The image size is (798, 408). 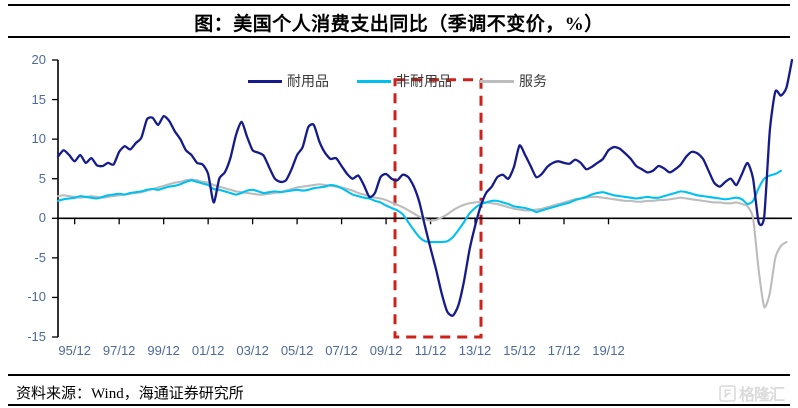 I want to click on x-axis-label: 17/12, so click(x=564, y=350).